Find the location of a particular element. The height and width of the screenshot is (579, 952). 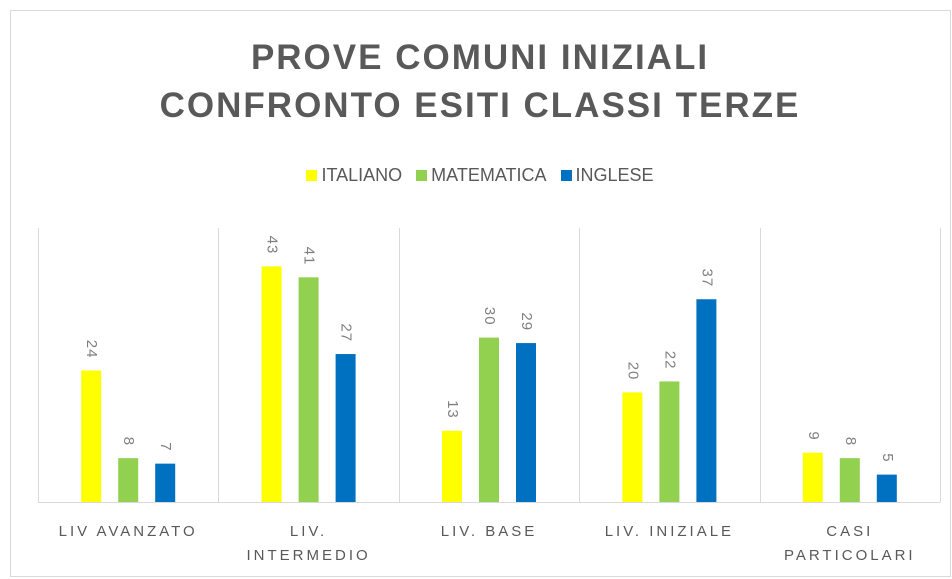

data-label: 20 is located at coordinates (632, 371).